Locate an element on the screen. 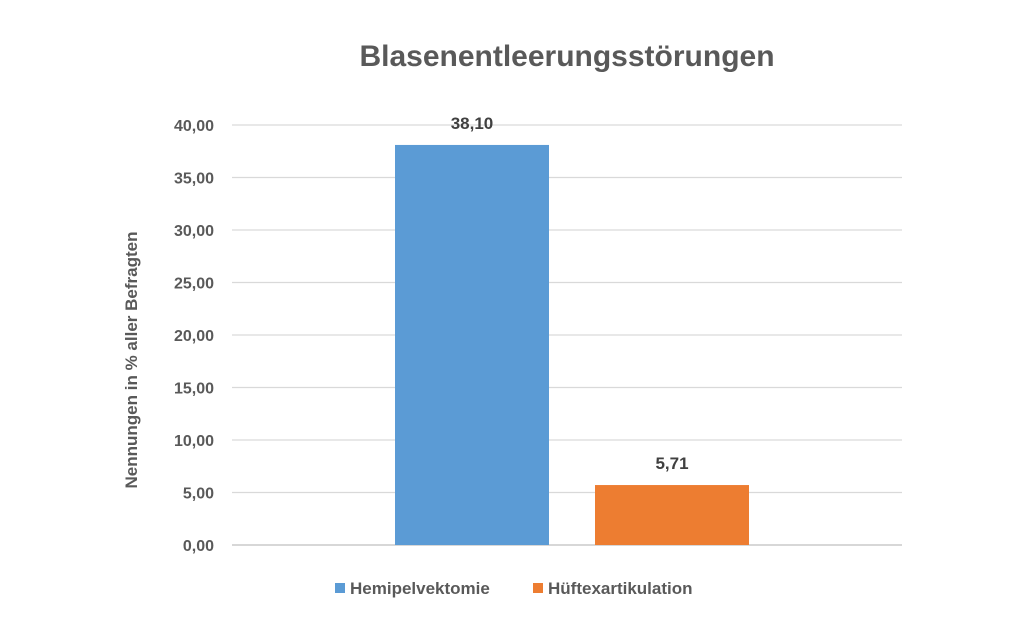 The image size is (1020, 642). data-labels: 38,10 5,71 is located at coordinates (570, 293).